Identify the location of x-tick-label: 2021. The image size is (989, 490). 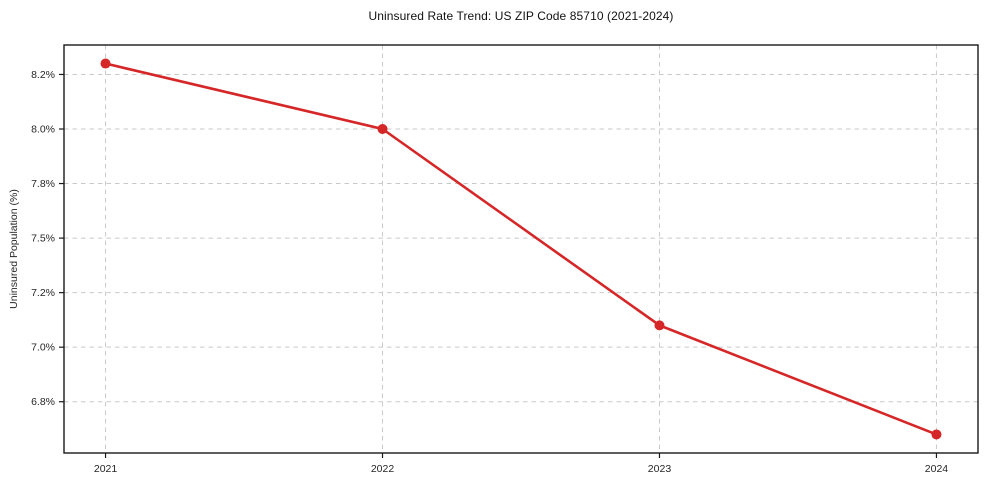
(106, 469).